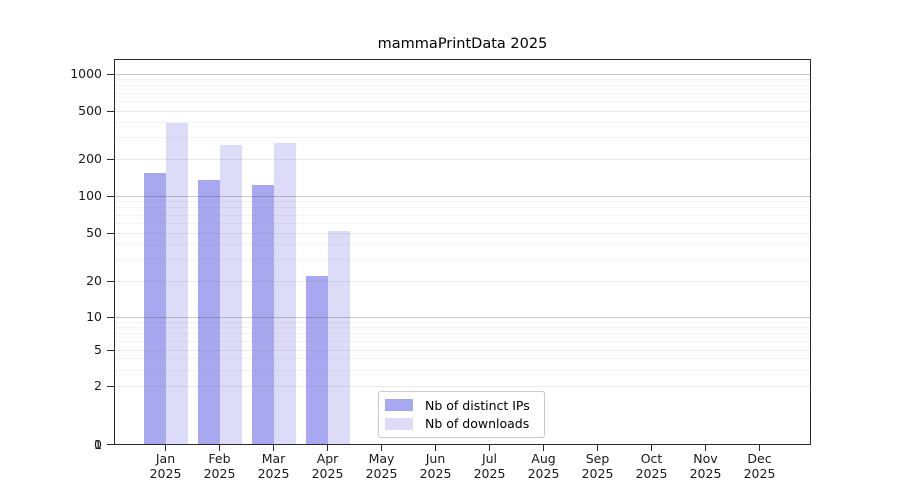 This screenshot has height=500, width=900. Describe the element at coordinates (759, 448) in the screenshot. I see `x-tick-mark-dec` at that location.